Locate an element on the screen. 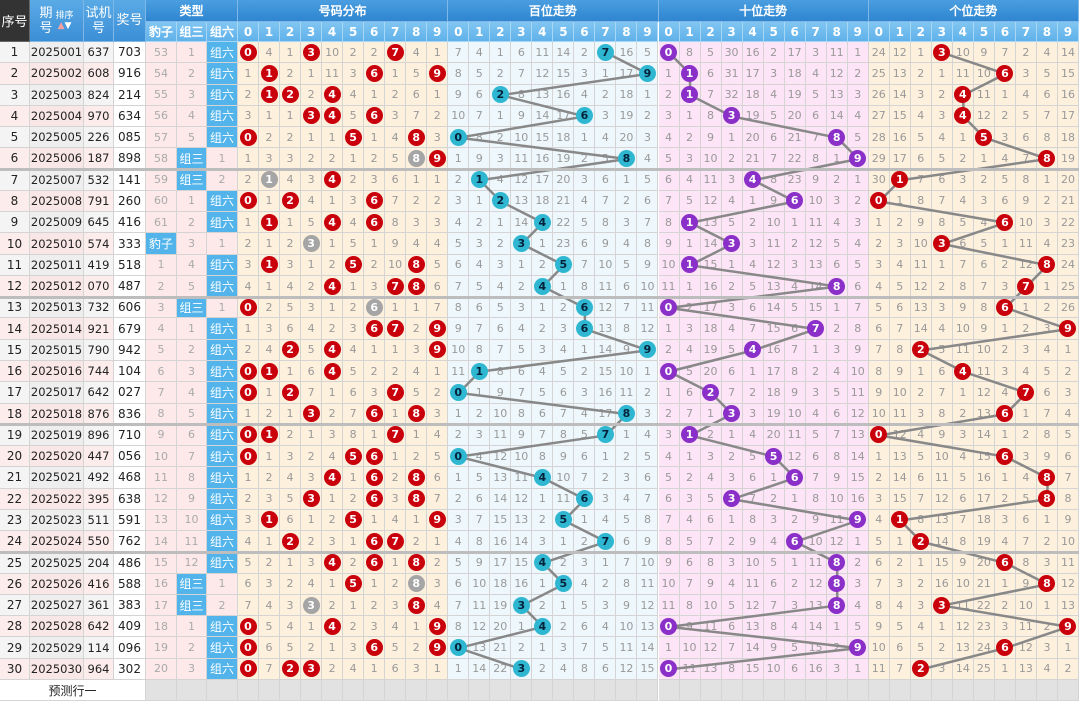  units-omission: 12 is located at coordinates (921, 286).